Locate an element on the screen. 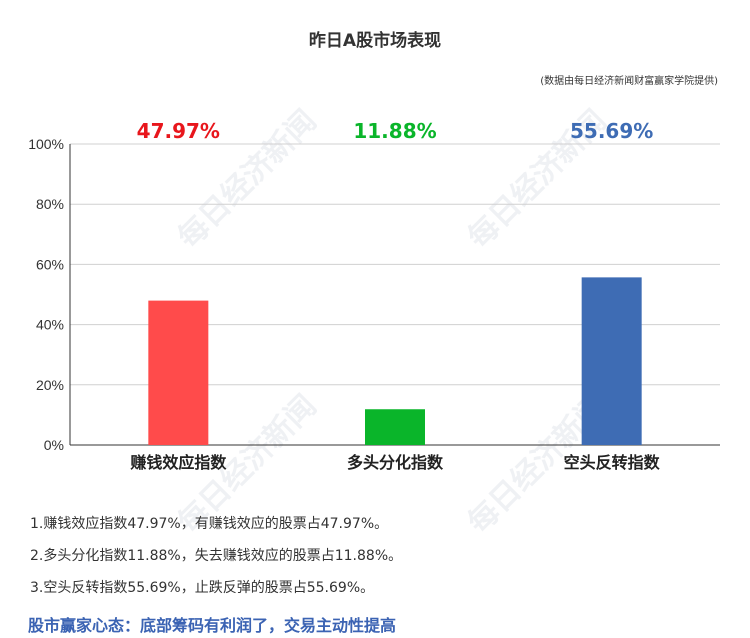 This screenshot has height=638, width=750. note-line: 2.多头分化指数11.88%，失去赚钱效应的股票占11.88%。 is located at coordinates (216, 556).